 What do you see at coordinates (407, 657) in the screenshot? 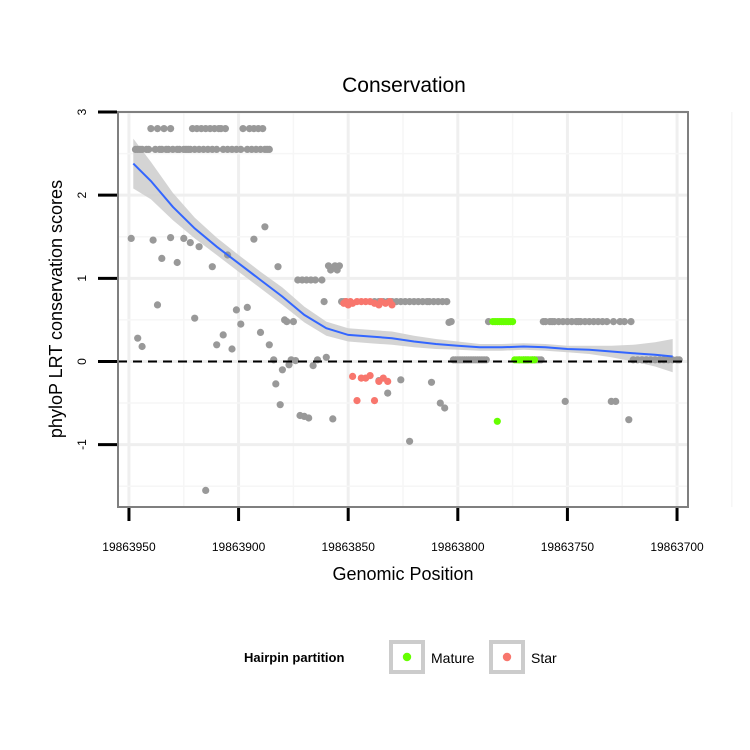
I see `legend-dot-mature` at bounding box center [407, 657].